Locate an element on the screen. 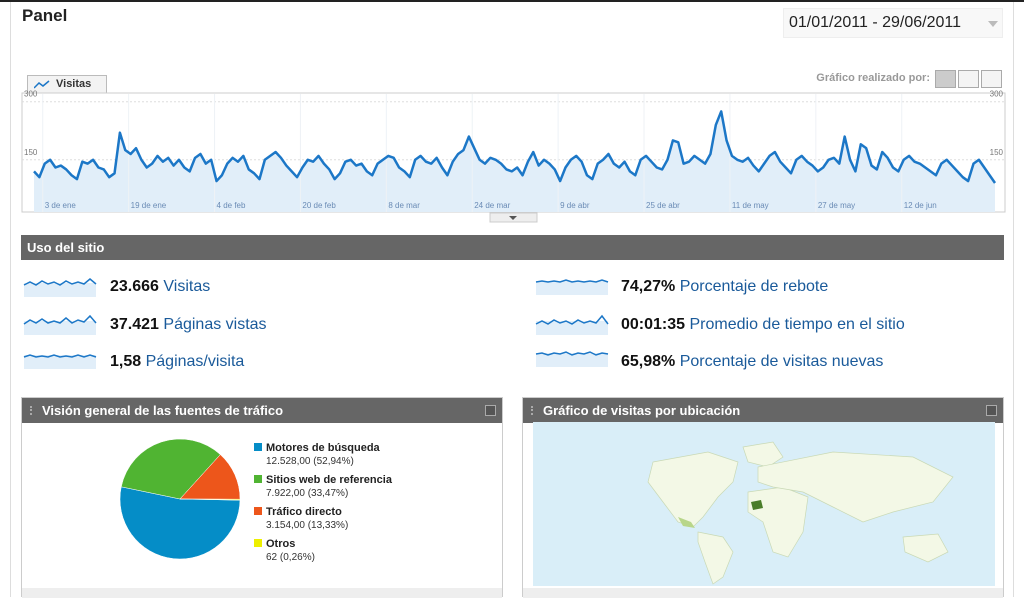 This screenshot has width=1024, height=598. section-header: Uso del sitio is located at coordinates (512, 247).